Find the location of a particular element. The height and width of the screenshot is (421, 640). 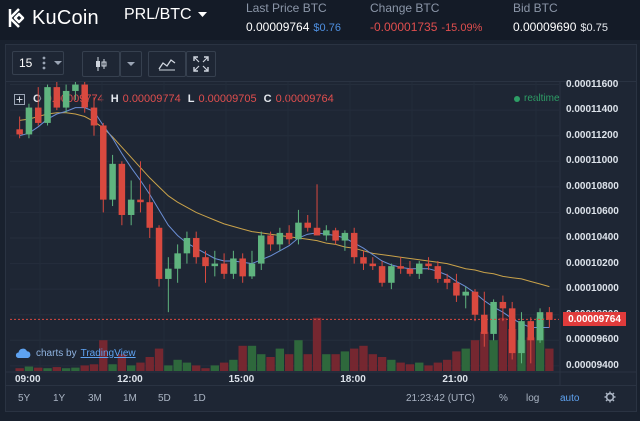

high-label: H is located at coordinates (114, 99).